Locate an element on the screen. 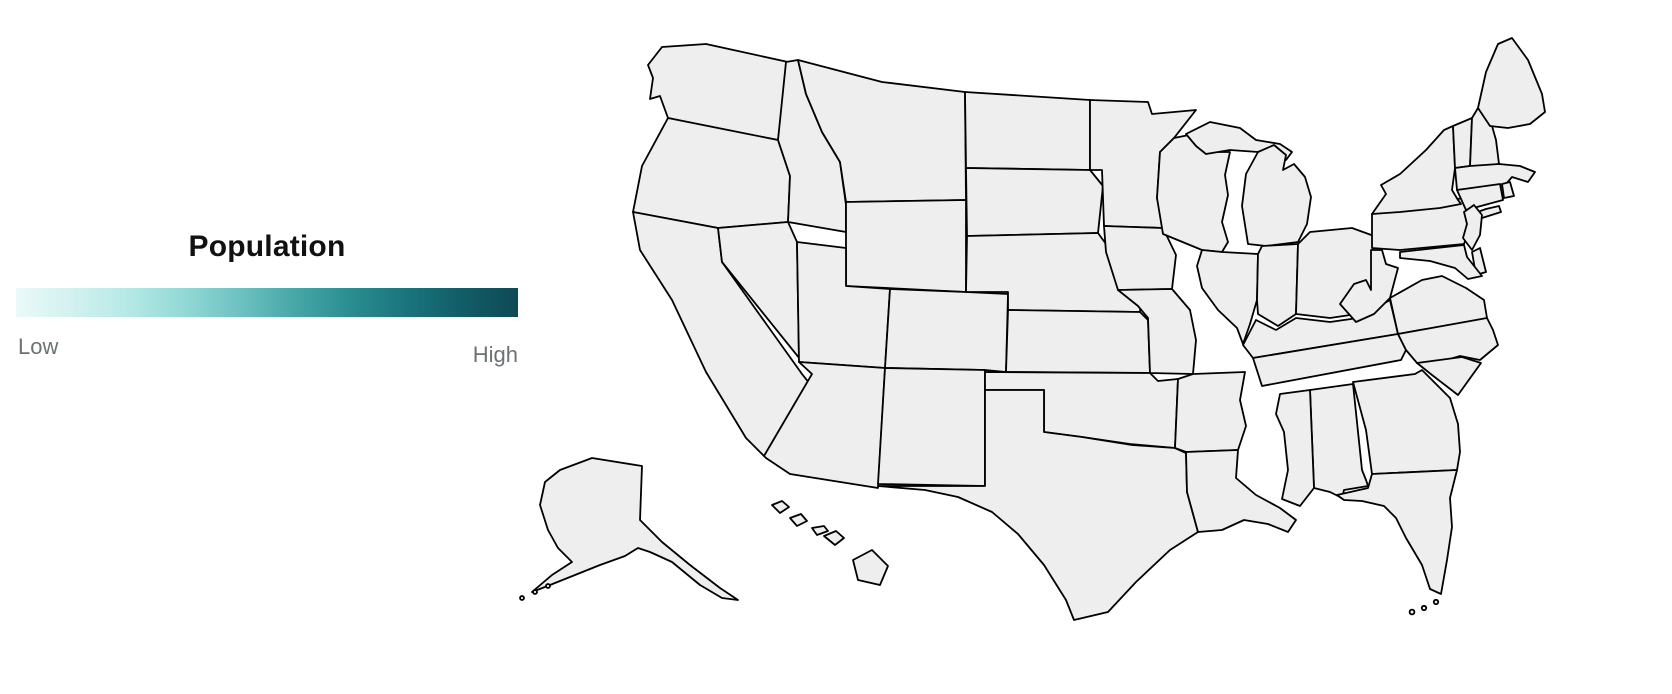 The height and width of the screenshot is (694, 1672). state-texas is located at coordinates (1038, 505).